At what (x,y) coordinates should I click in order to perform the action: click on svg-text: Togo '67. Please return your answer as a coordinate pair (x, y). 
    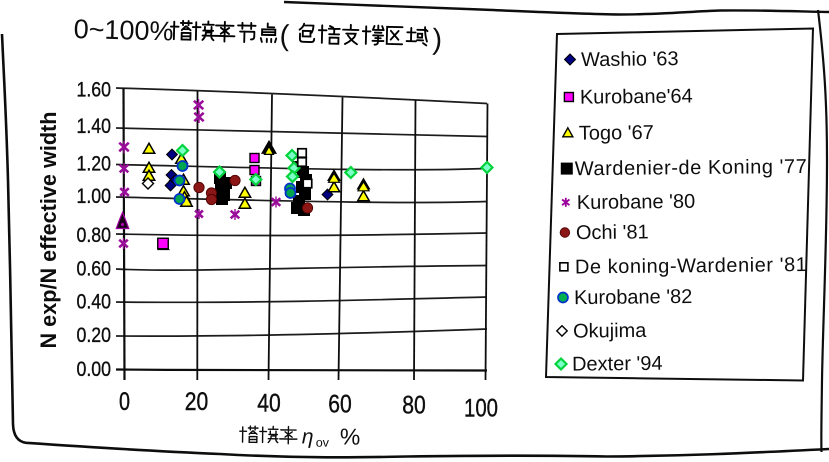
    Looking at the image, I should click on (616, 133).